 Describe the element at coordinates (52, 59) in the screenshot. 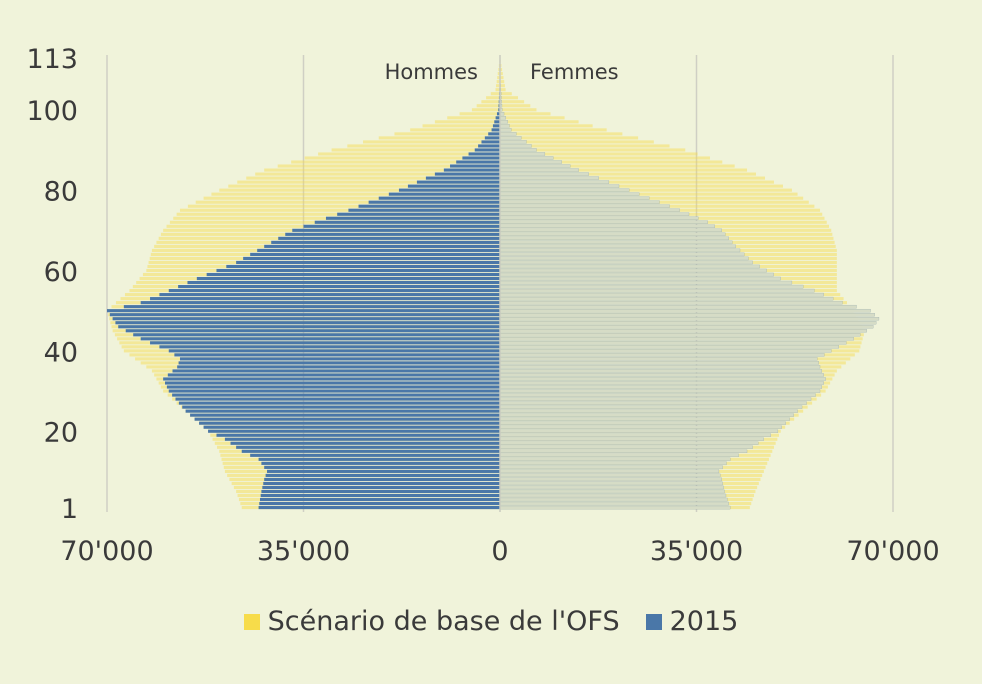

I see `y-tick-label-6: 113` at that location.